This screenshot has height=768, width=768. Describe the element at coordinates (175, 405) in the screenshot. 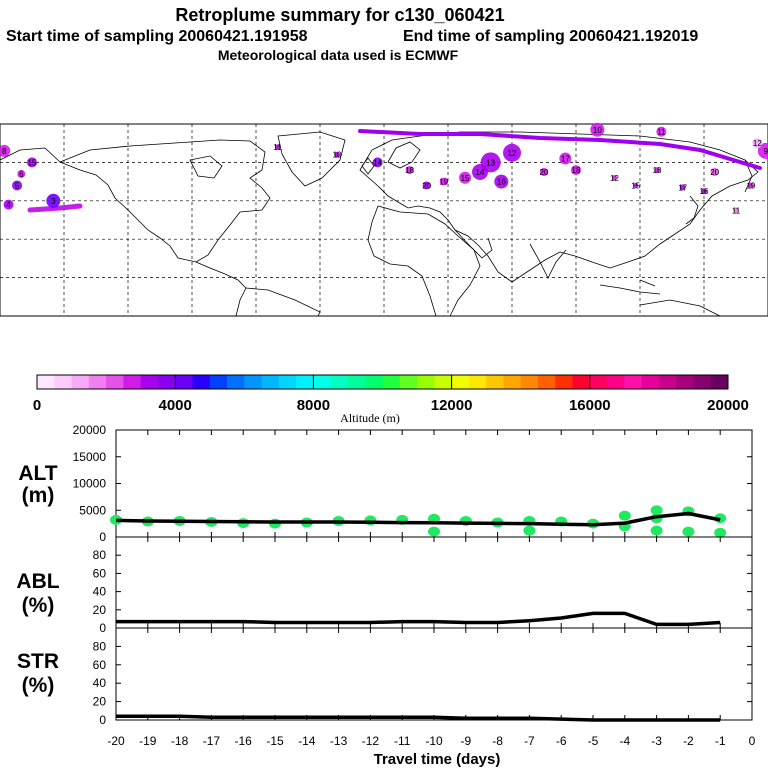

I see `colorbar-tick-label: 4000` at that location.